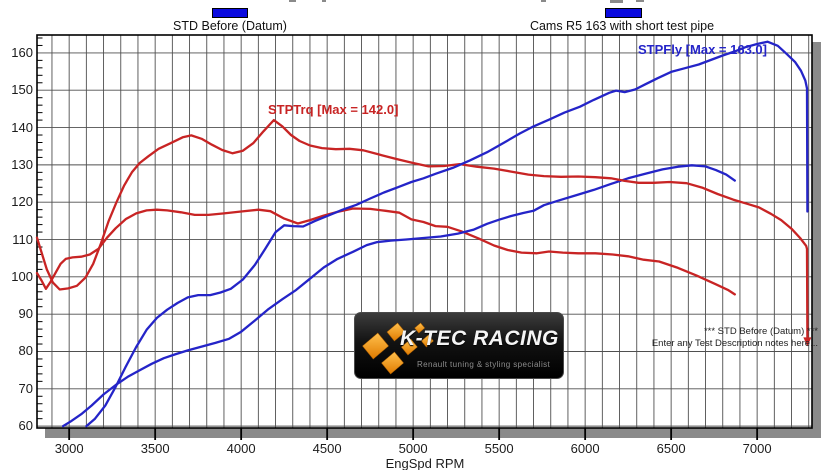 This screenshot has width=835, height=470. Describe the element at coordinates (333, 109) in the screenshot. I see `stptrq-max-label: STPTrq [Max = 142.0]` at that location.